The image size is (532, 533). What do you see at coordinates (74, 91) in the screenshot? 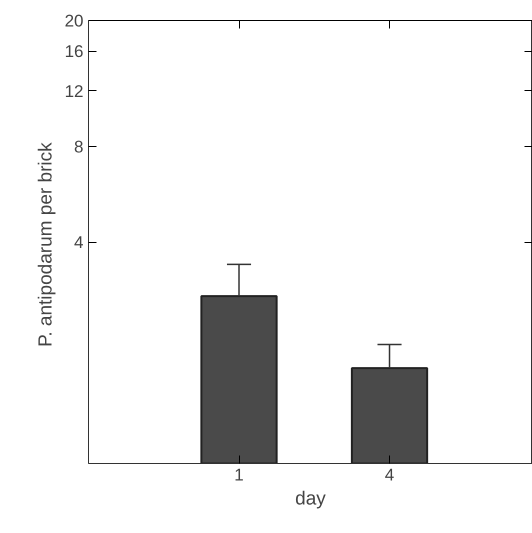
I see `y-tick-label: 12` at bounding box center [74, 91].